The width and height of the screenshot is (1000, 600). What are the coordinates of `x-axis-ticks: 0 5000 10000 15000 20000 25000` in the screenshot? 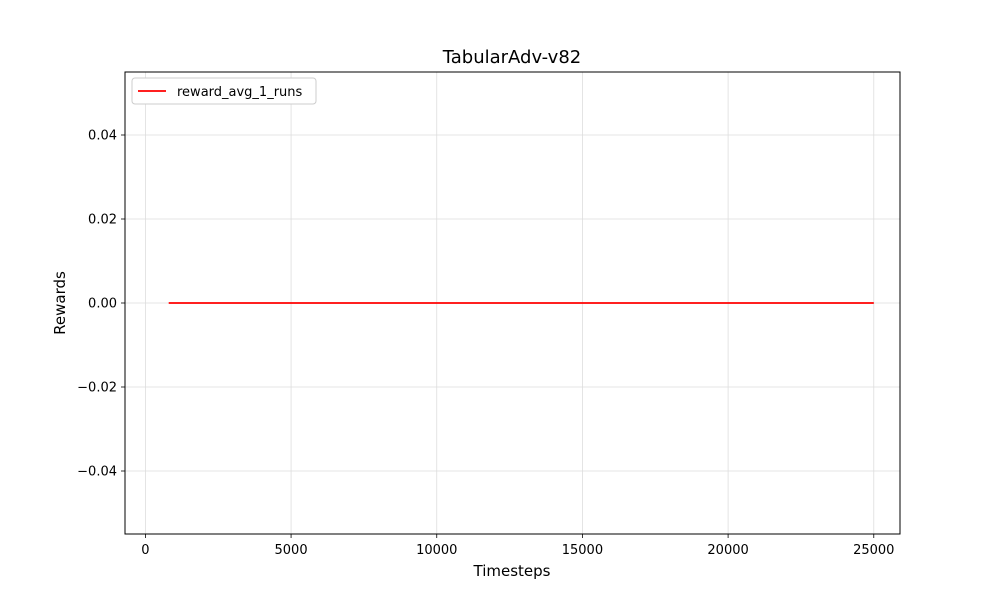 It's located at (517, 546).